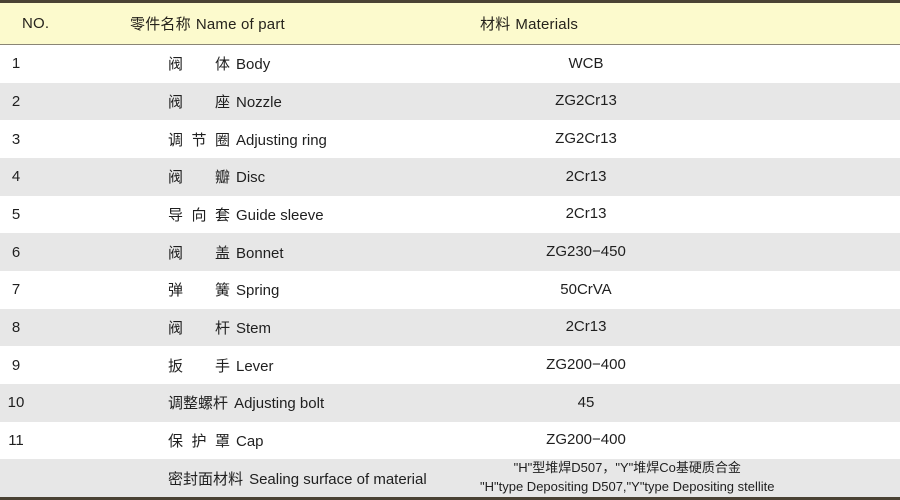  Describe the element at coordinates (305, 176) in the screenshot. I see `cell-part-name: 阀瓣 Disc` at that location.